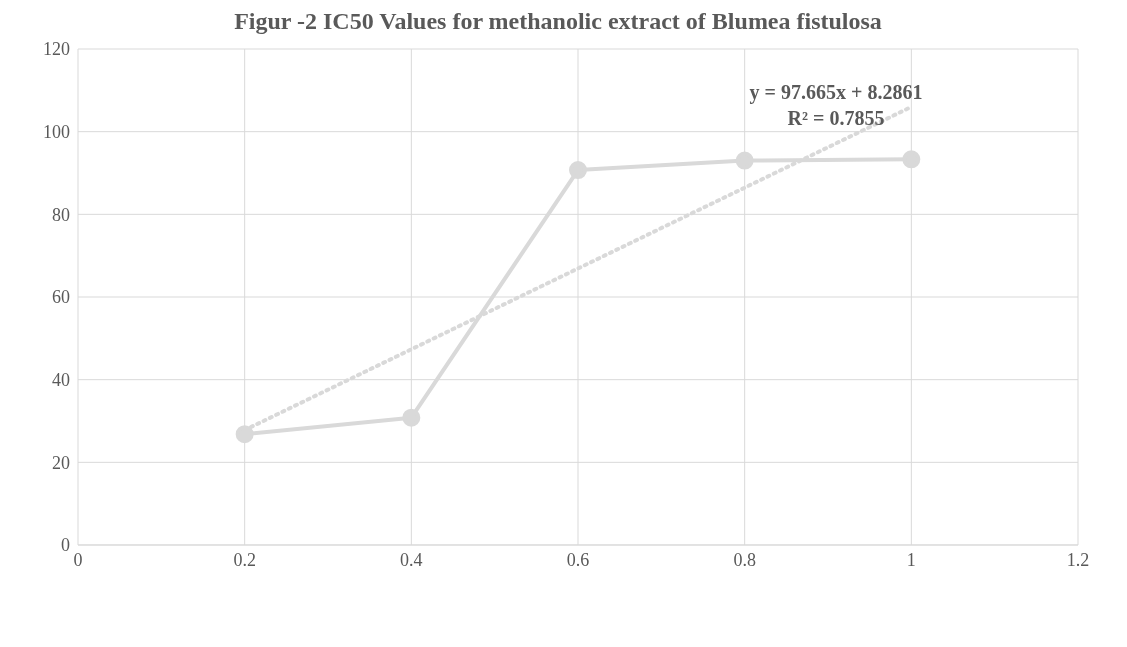 The height and width of the screenshot is (647, 1127). I want to click on annotation: y = 97.665x + 8.2861, so click(836, 92).